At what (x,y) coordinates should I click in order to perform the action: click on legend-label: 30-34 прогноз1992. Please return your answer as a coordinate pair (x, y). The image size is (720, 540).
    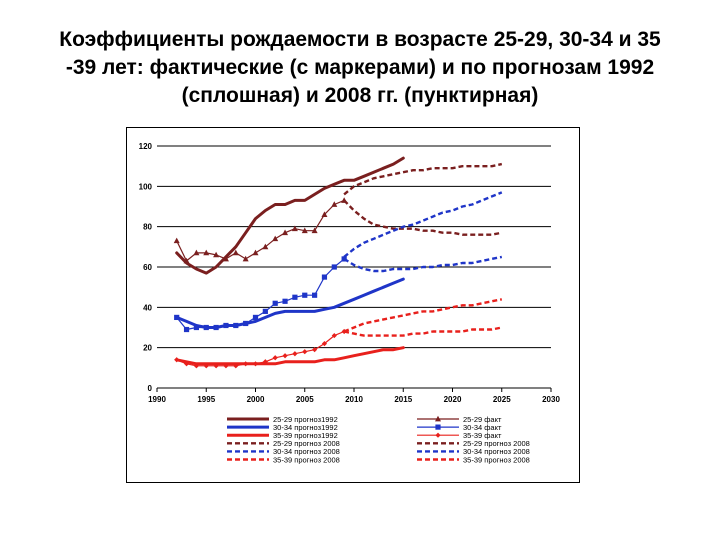
    Looking at the image, I should click on (305, 427).